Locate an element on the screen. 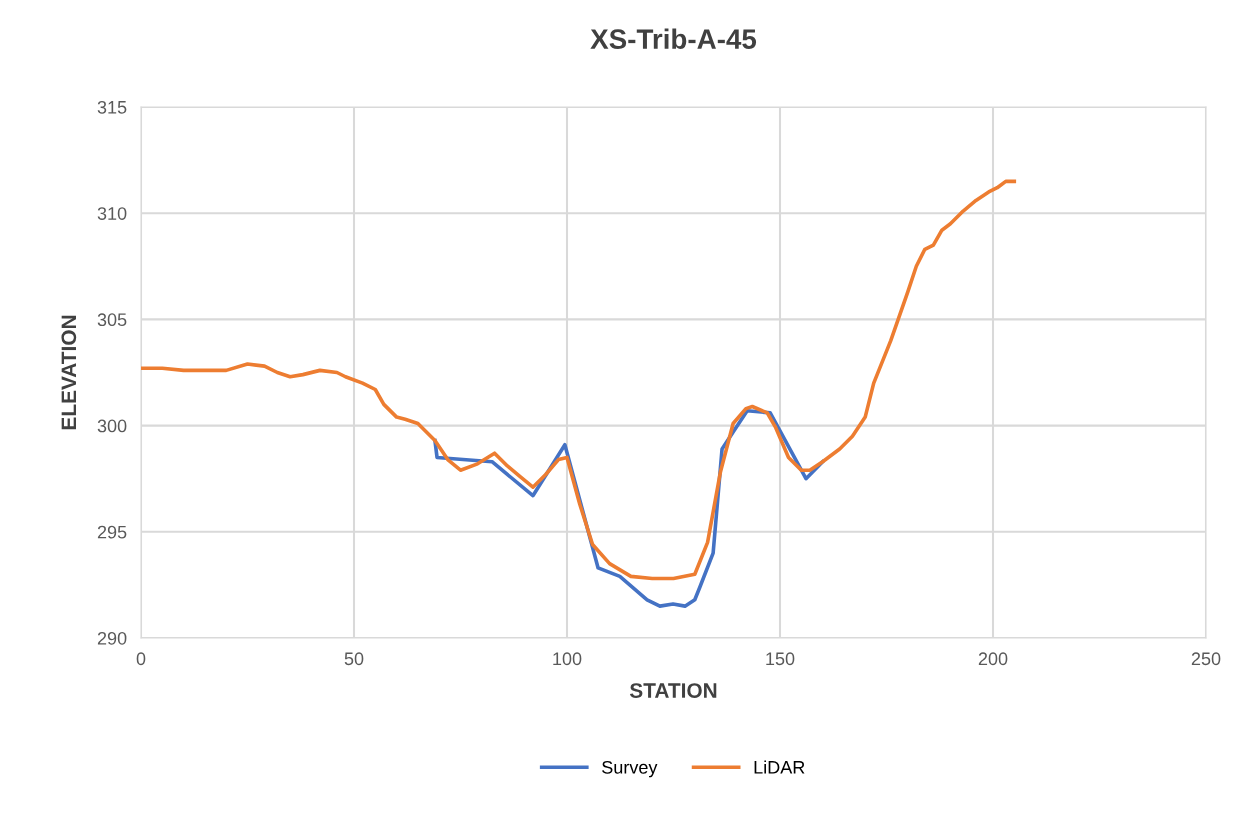 The width and height of the screenshot is (1250, 815). x-tick-label: 100 is located at coordinates (567, 659).